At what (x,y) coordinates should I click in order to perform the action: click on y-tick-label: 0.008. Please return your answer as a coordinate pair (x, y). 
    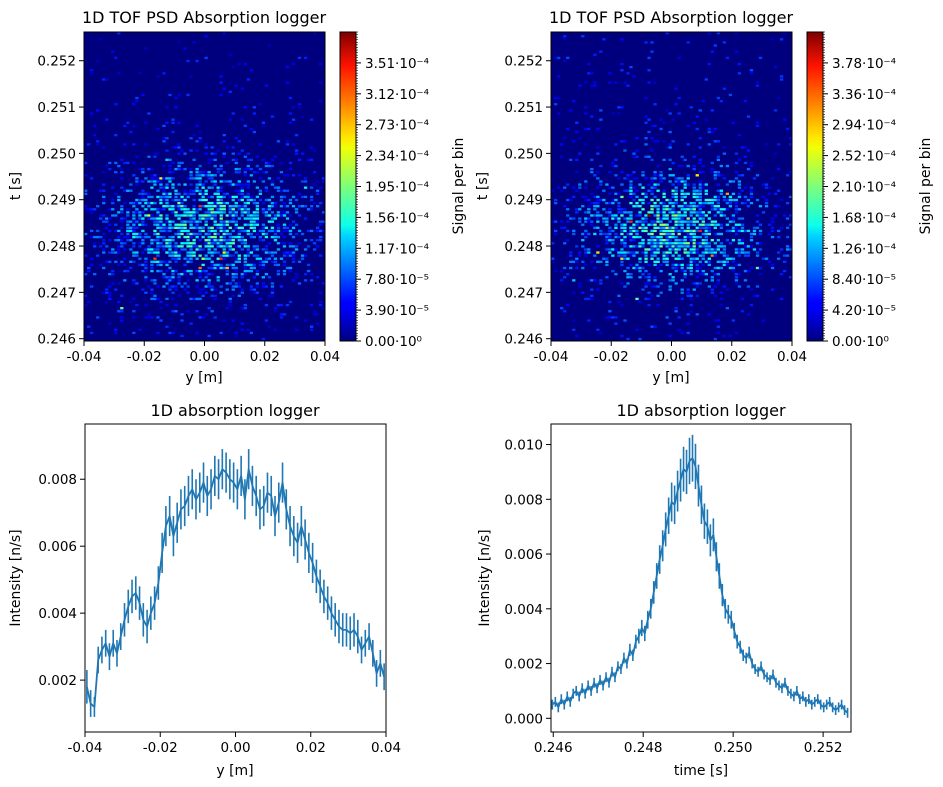
    Looking at the image, I should click on (523, 500).